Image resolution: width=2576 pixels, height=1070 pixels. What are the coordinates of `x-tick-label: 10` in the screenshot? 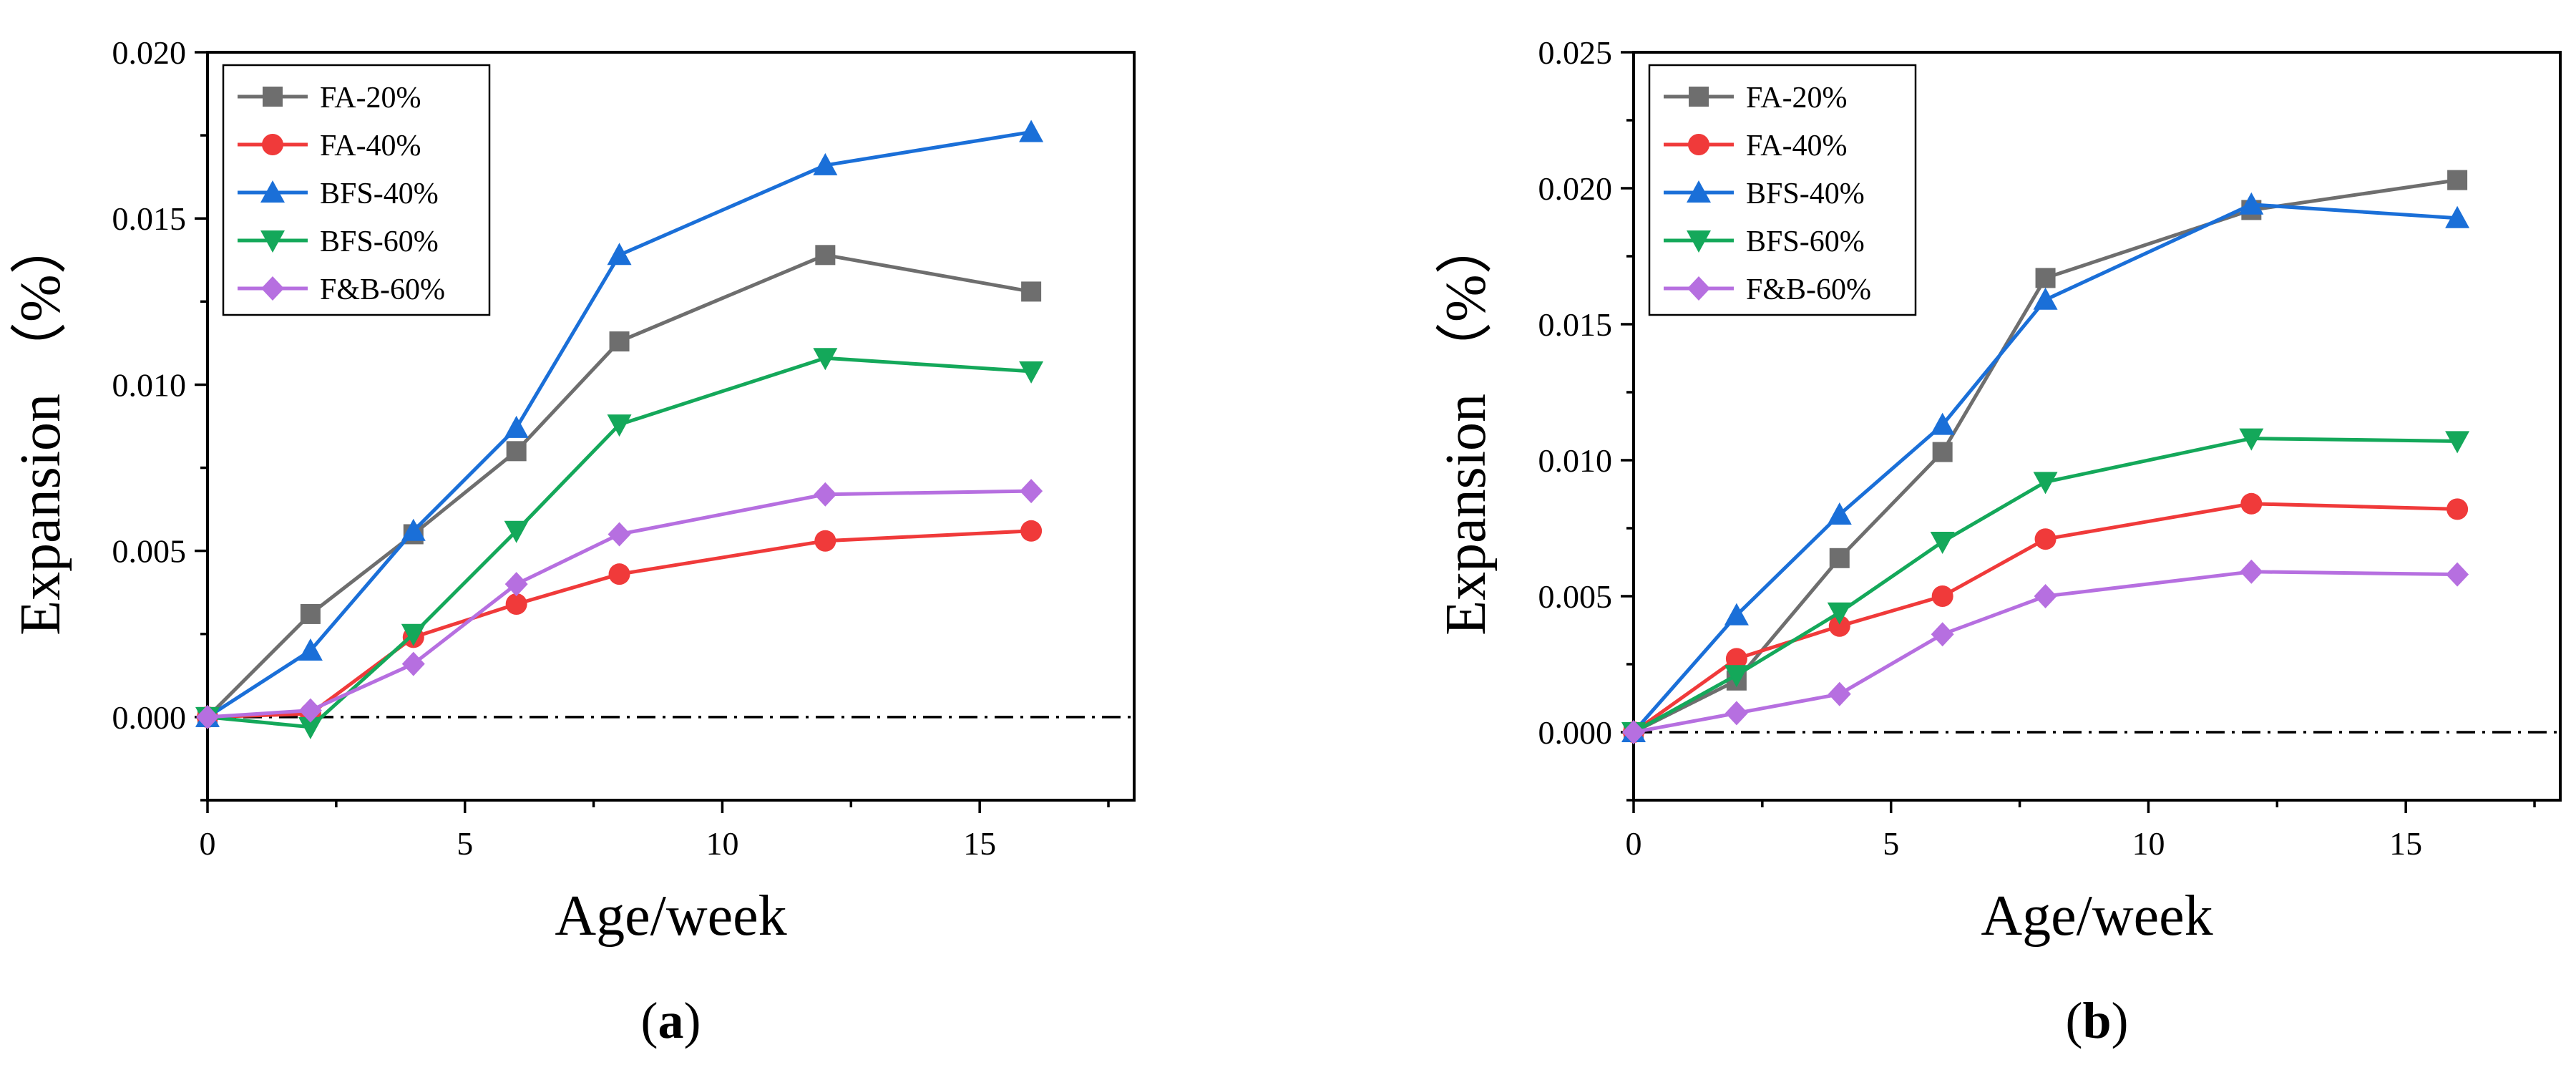 It's located at (722, 843).